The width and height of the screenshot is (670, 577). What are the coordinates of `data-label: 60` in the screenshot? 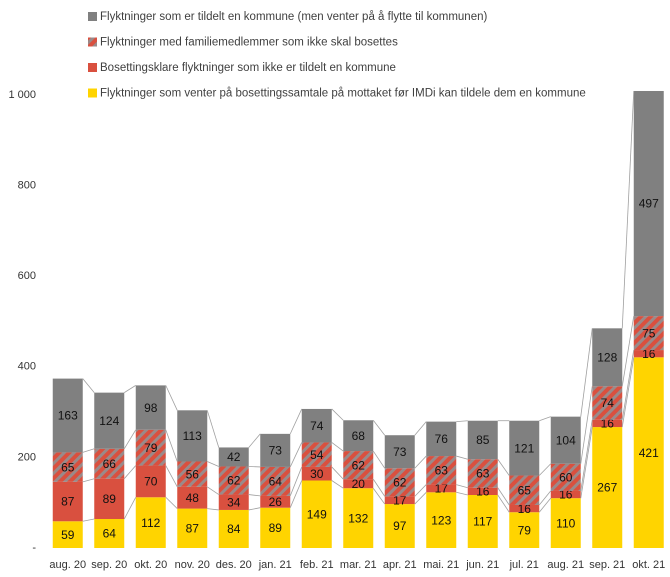 It's located at (566, 478).